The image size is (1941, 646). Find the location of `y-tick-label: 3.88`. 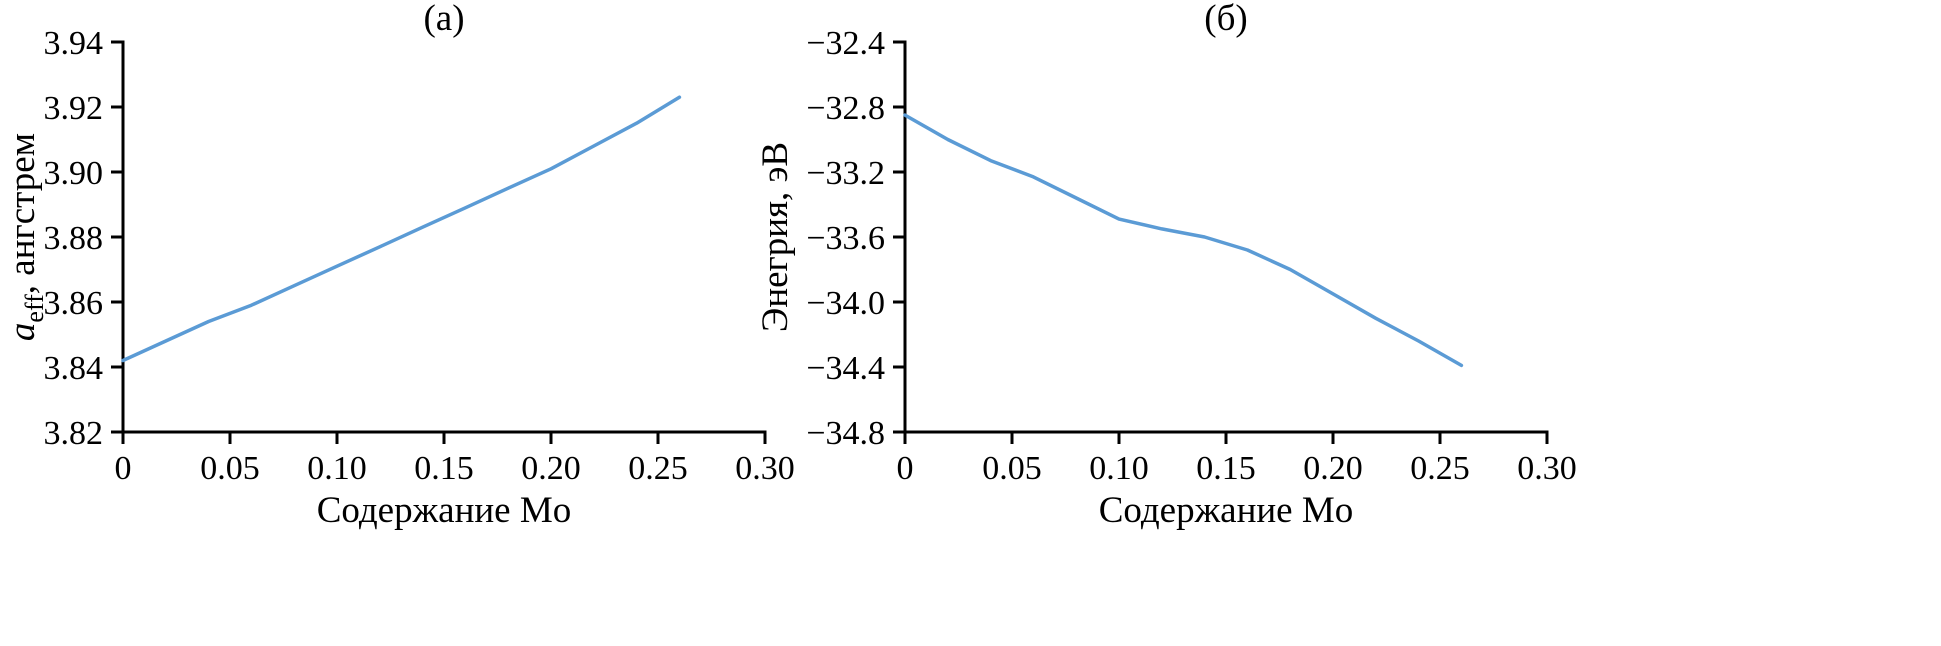

y-tick-label: 3.88 is located at coordinates (74, 238).